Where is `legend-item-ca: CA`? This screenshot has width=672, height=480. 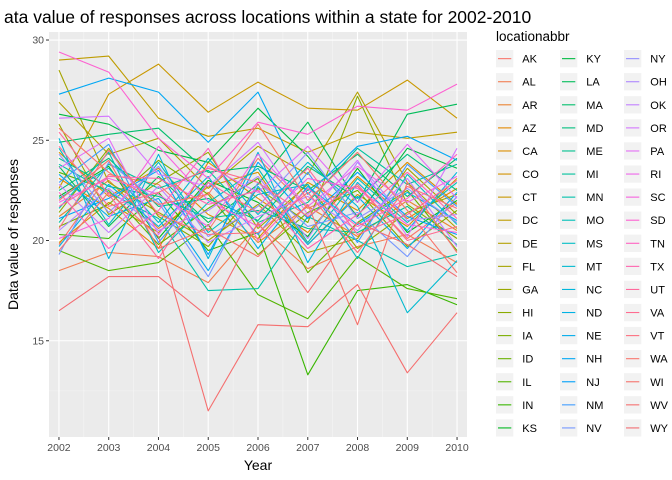
legend-item-ca: CA is located at coordinates (517, 151).